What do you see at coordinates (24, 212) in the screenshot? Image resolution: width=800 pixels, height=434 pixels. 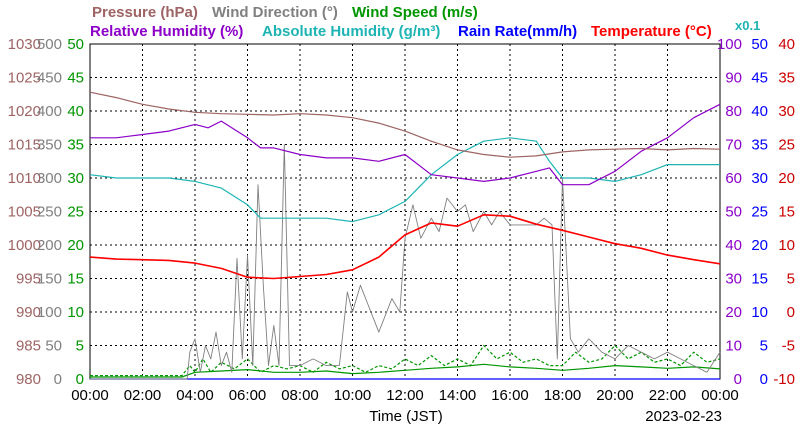 I see `ytick-pressure: 1005` at bounding box center [24, 212].